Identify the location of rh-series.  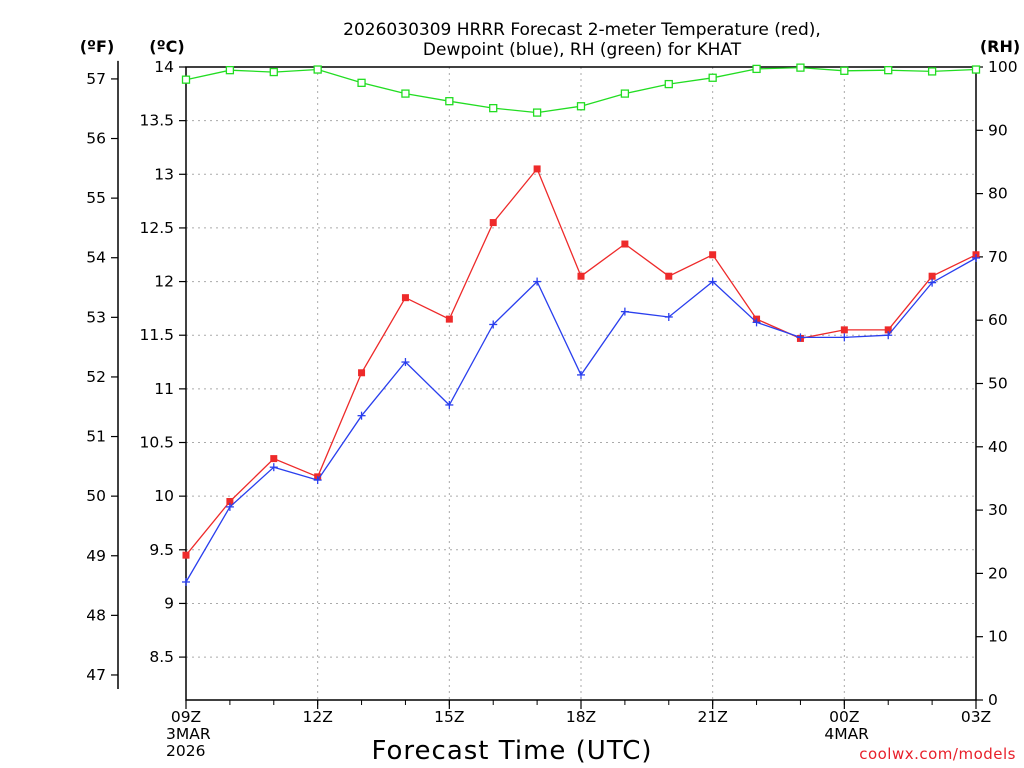
(581, 90).